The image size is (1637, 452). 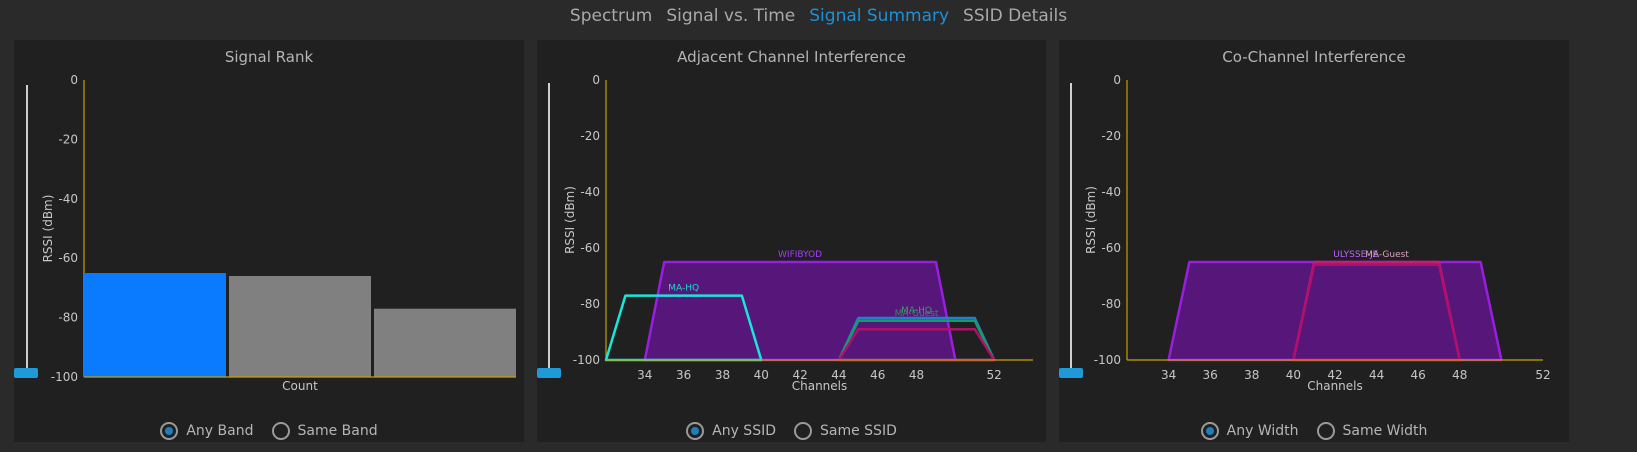 What do you see at coordinates (1262, 431) in the screenshot?
I see `any-width-label: Any Width` at bounding box center [1262, 431].